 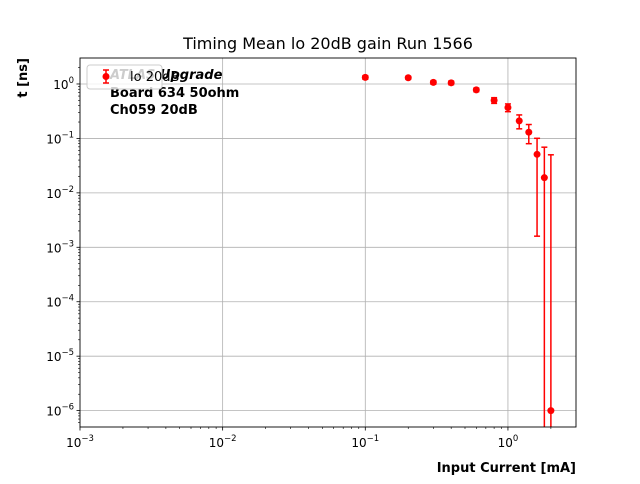 I want to click on legend-marker, so click(x=106, y=76).